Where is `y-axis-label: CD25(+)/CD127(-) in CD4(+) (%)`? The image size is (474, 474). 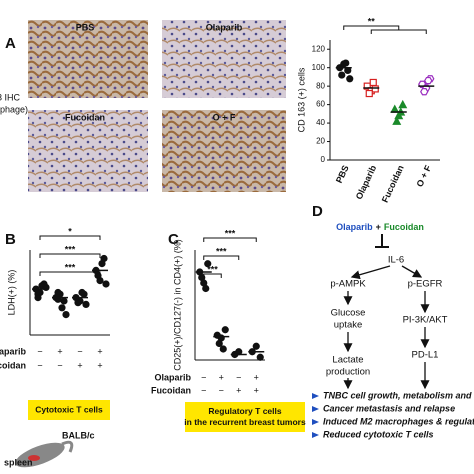
y-axis-label: CD25(+)/CD127(-) in CD4(+) (%) is located at coordinates (177, 305).